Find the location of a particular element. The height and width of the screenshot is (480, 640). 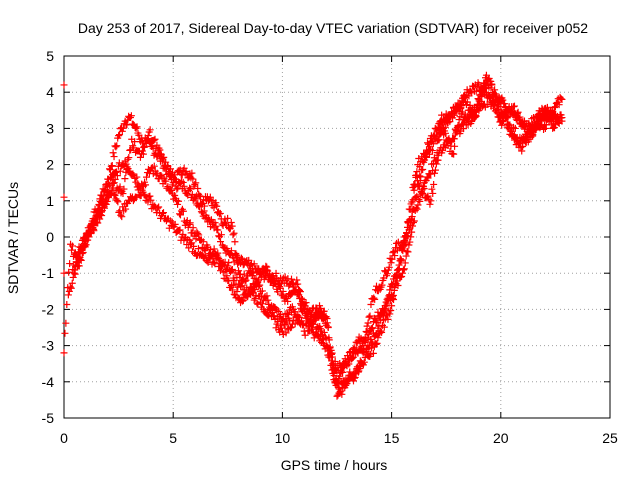

y-tick-label-0: -5 is located at coordinates (48, 418).